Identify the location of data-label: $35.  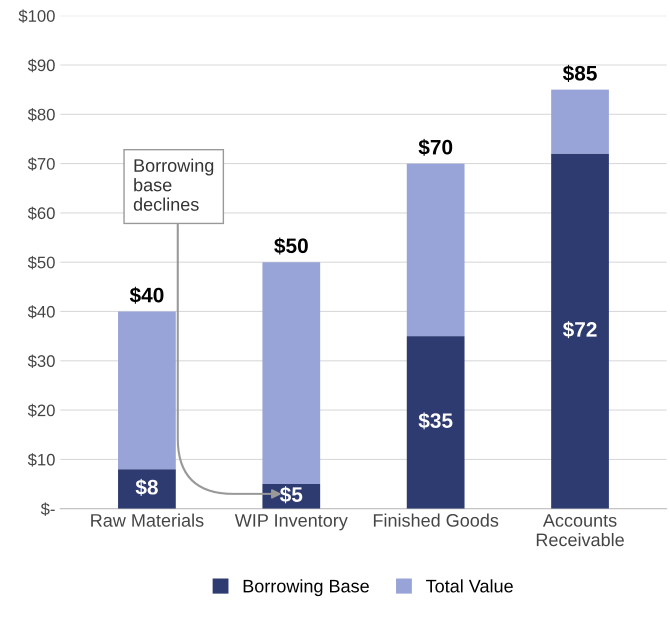
(435, 421).